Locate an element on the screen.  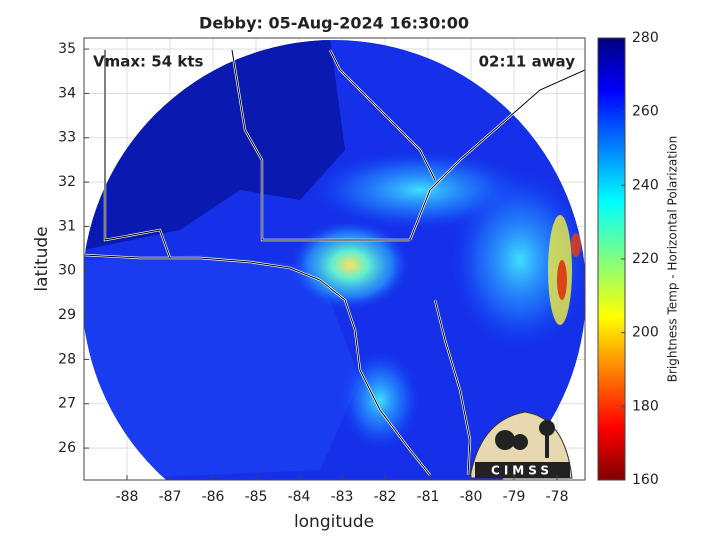
x-tick-label: -82 is located at coordinates (385, 497).